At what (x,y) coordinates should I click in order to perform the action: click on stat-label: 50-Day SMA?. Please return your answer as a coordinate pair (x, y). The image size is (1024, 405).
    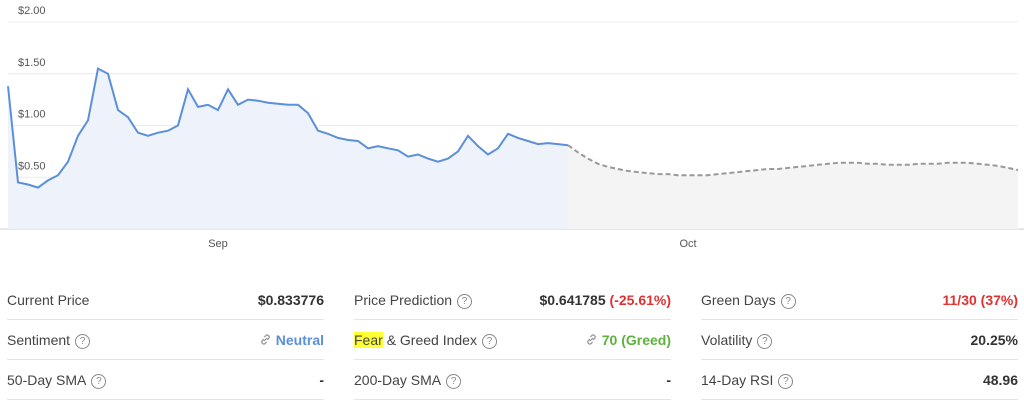
    Looking at the image, I should click on (57, 380).